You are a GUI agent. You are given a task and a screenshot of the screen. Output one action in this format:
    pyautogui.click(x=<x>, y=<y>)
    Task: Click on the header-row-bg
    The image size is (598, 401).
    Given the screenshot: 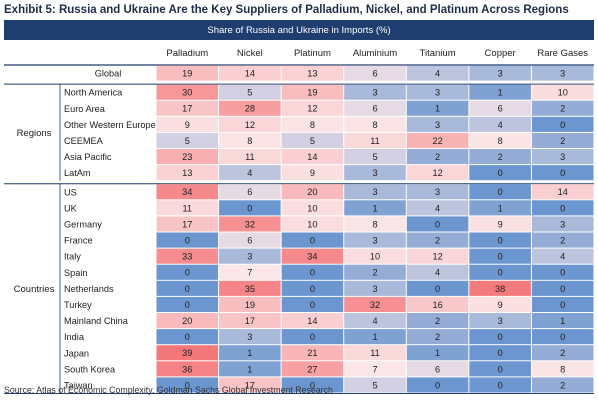 What is the action you would take?
    pyautogui.click(x=299, y=52)
    